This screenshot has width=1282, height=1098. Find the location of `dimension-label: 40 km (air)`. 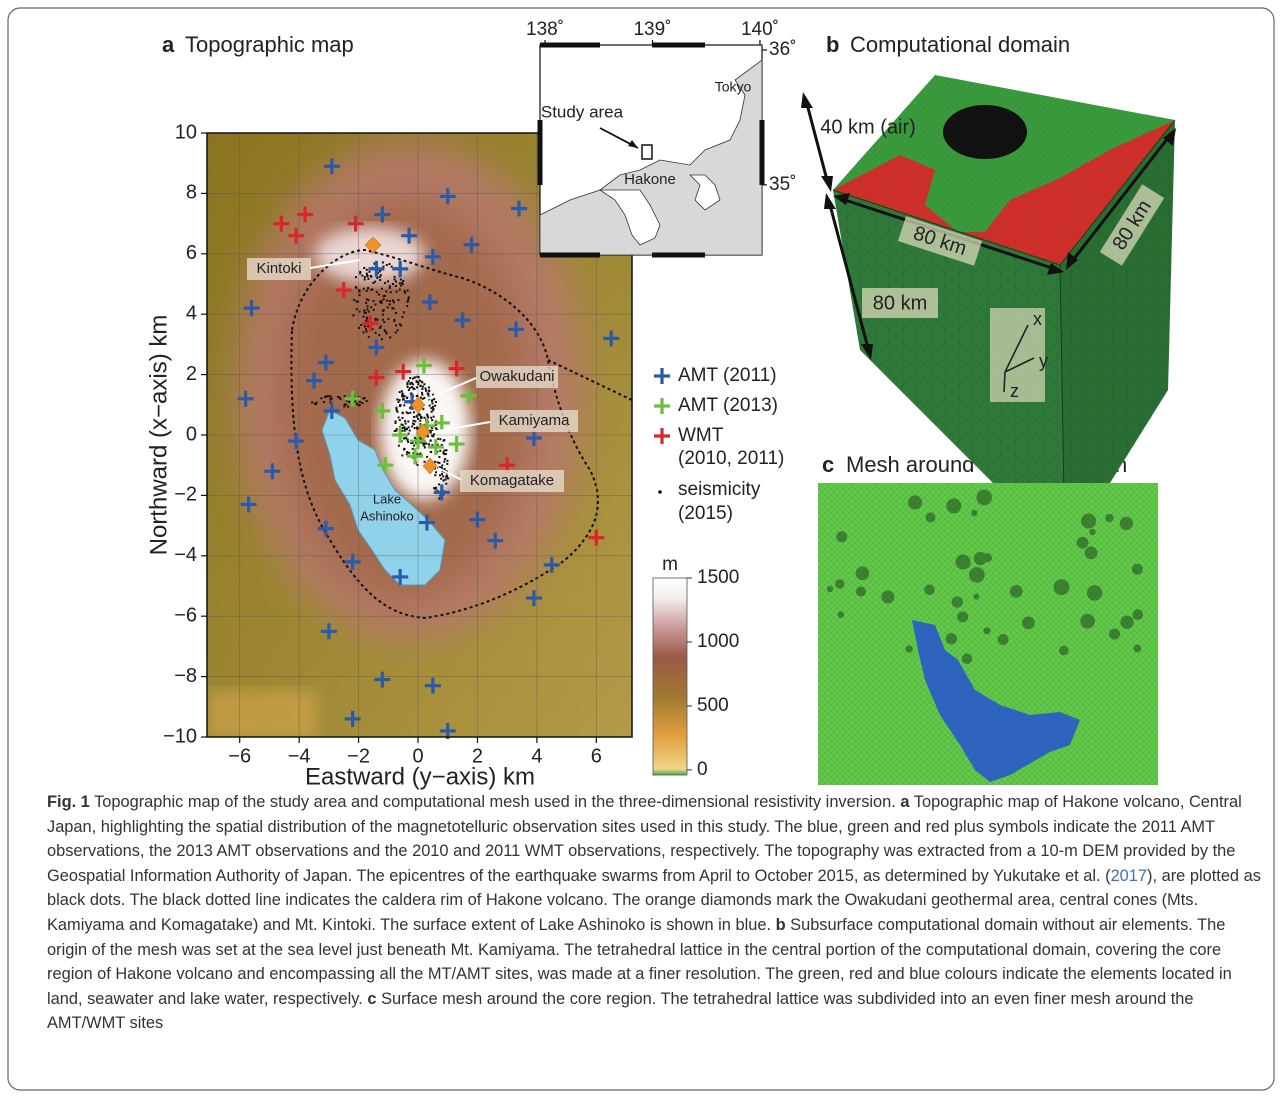

dimension-label: 40 km (air) is located at coordinates (868, 127).